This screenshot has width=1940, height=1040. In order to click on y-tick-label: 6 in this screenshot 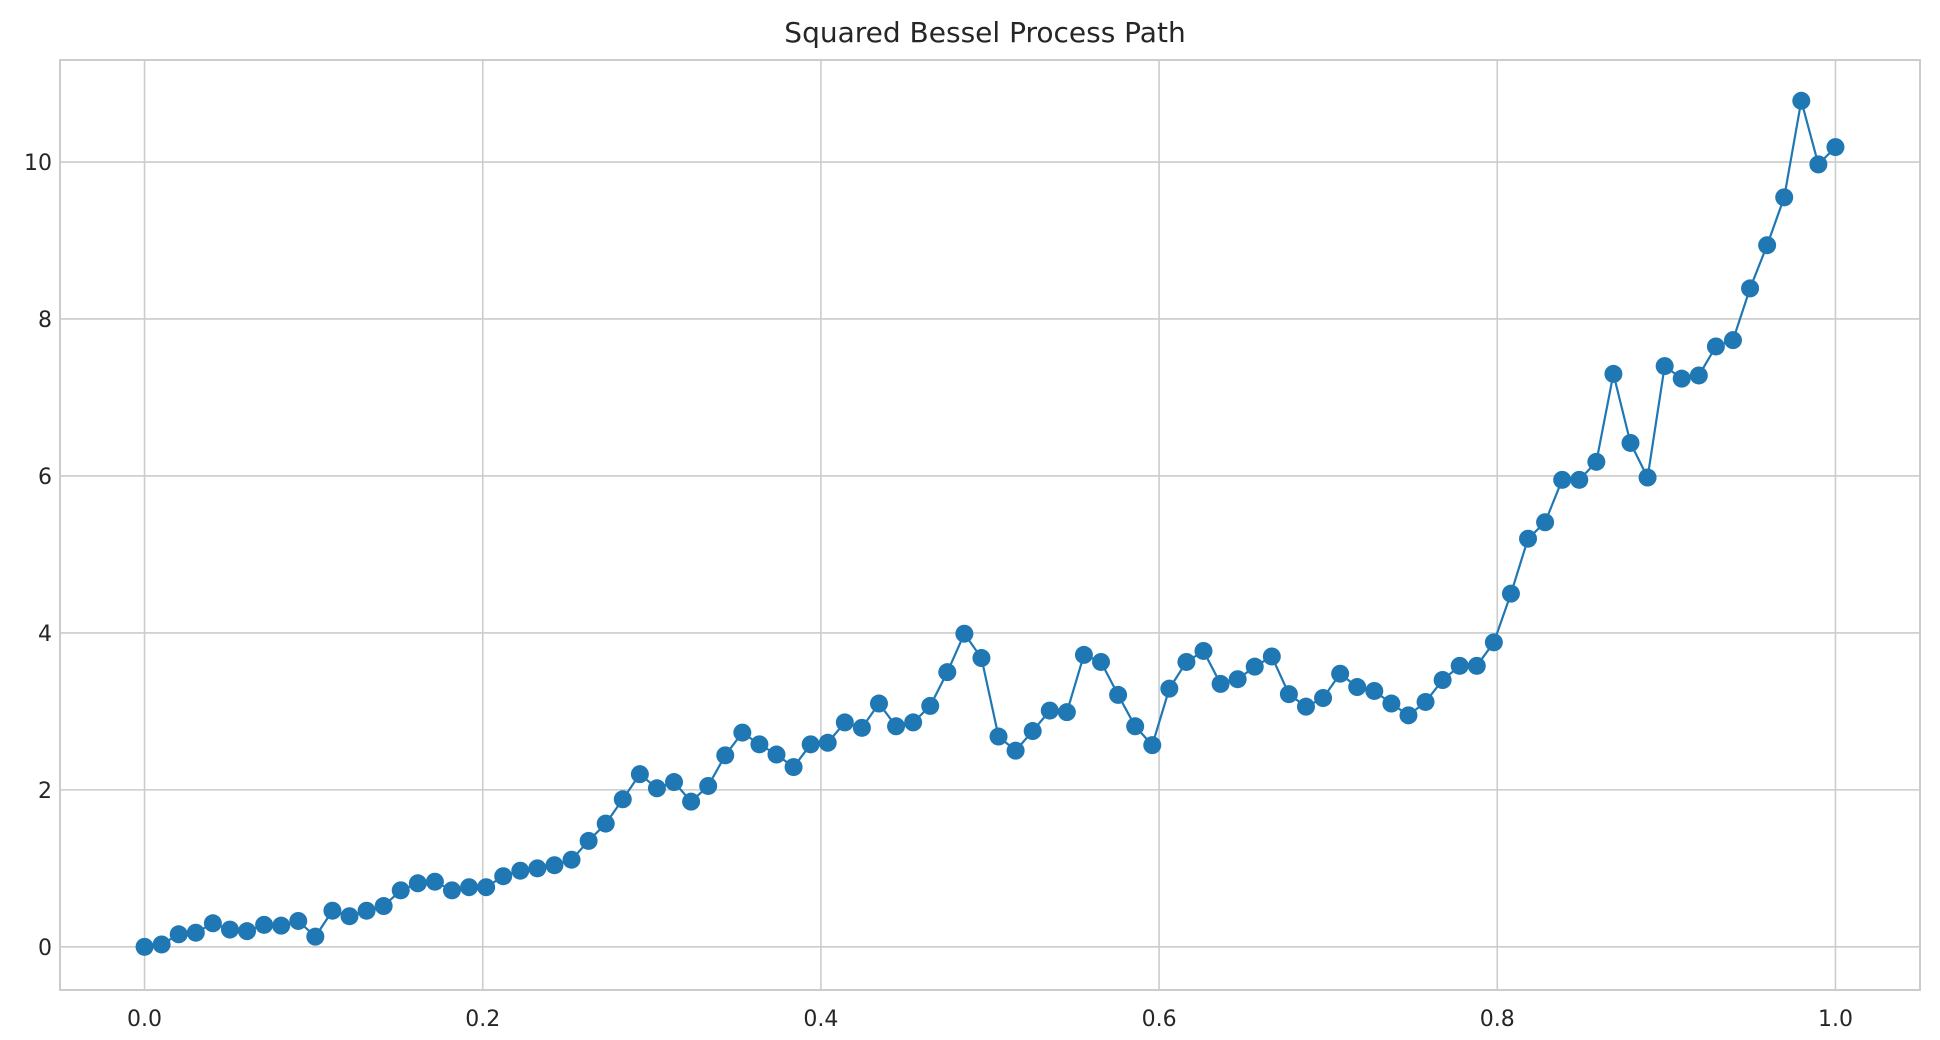, I will do `click(45, 477)`.